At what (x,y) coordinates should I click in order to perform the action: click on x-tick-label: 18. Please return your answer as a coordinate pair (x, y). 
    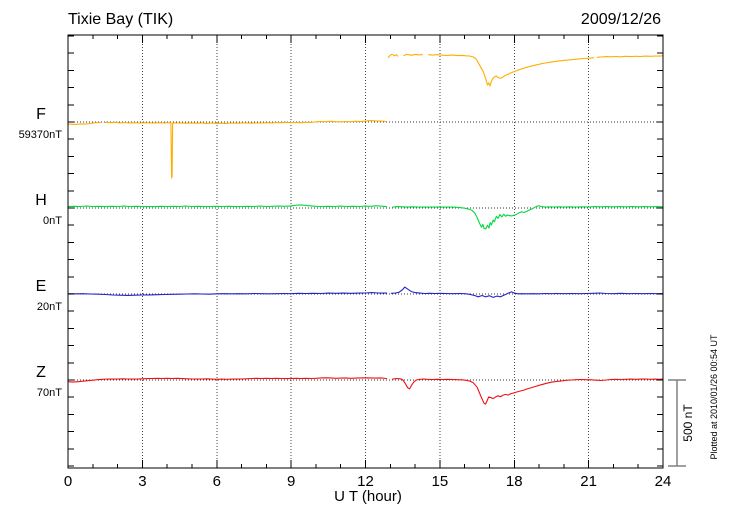
    Looking at the image, I should click on (514, 481).